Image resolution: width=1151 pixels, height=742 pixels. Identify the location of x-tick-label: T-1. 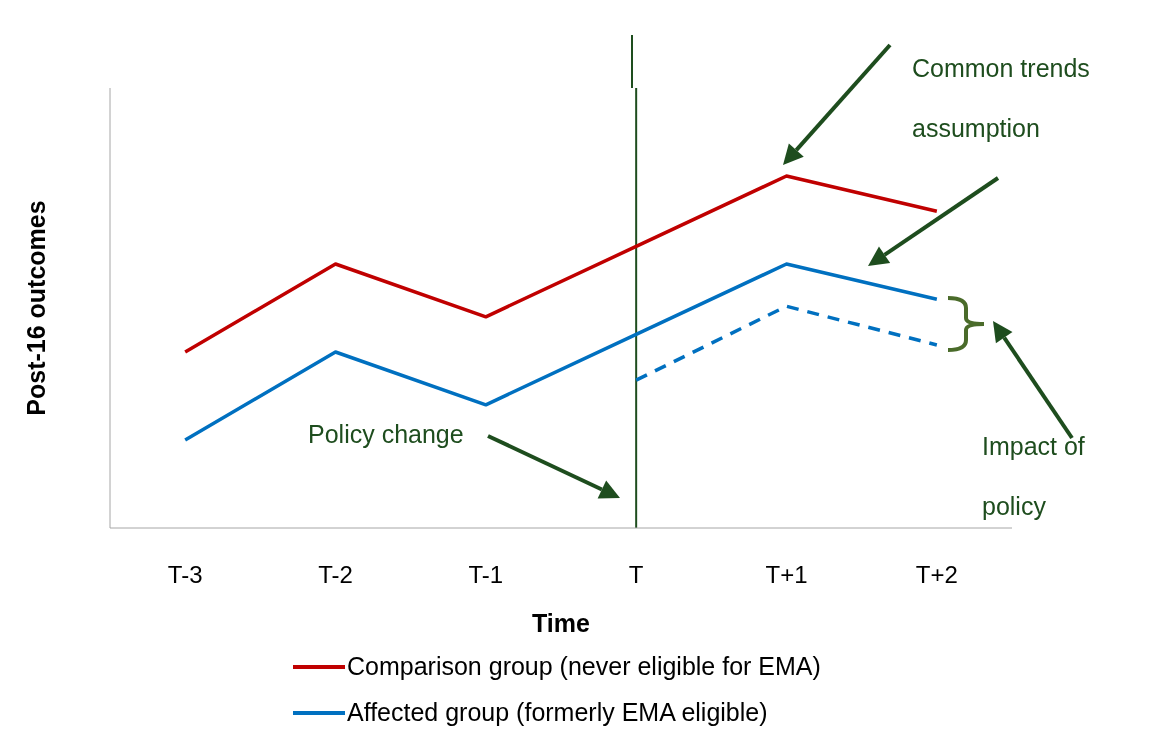
(486, 575).